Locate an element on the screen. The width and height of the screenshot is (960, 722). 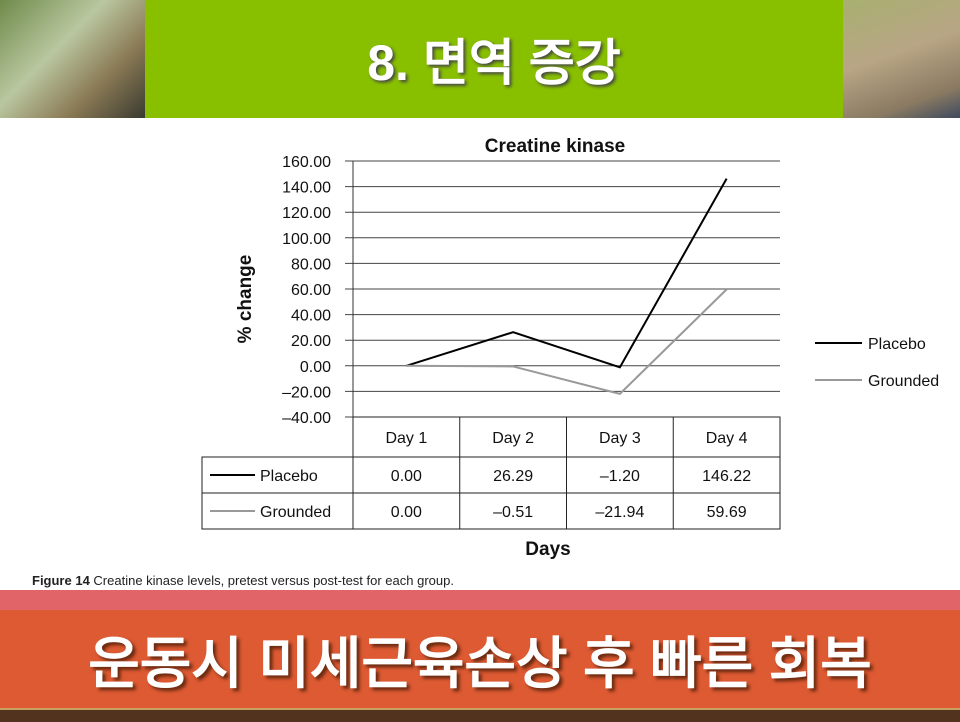
y-tick-label: –20.00 is located at coordinates (306, 392).